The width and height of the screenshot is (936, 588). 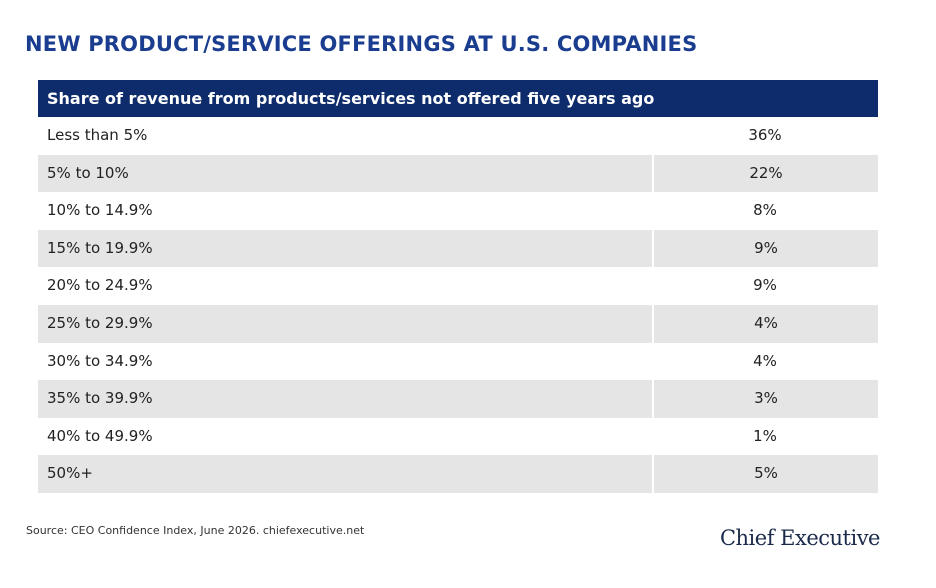 What do you see at coordinates (458, 211) in the screenshot?
I see `table-row: 10% to 14.9% 8%` at bounding box center [458, 211].